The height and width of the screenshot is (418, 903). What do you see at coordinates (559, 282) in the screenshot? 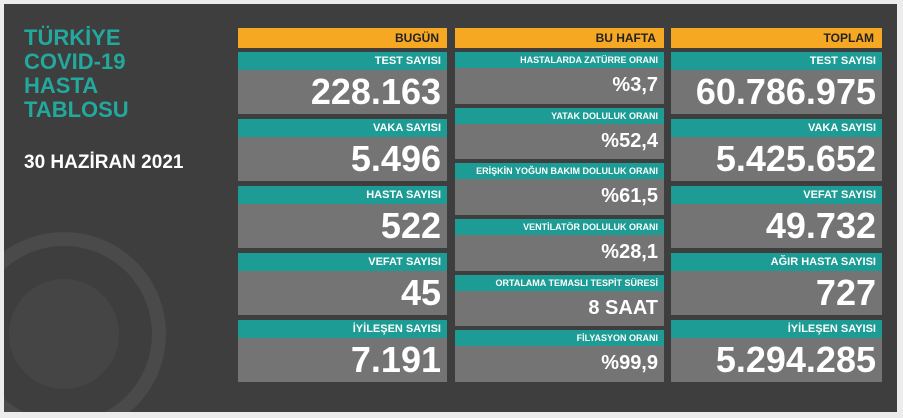
I see `stat-label: ORTALAMA TEMASLI TESPİT SÜRESİ` at bounding box center [559, 282].